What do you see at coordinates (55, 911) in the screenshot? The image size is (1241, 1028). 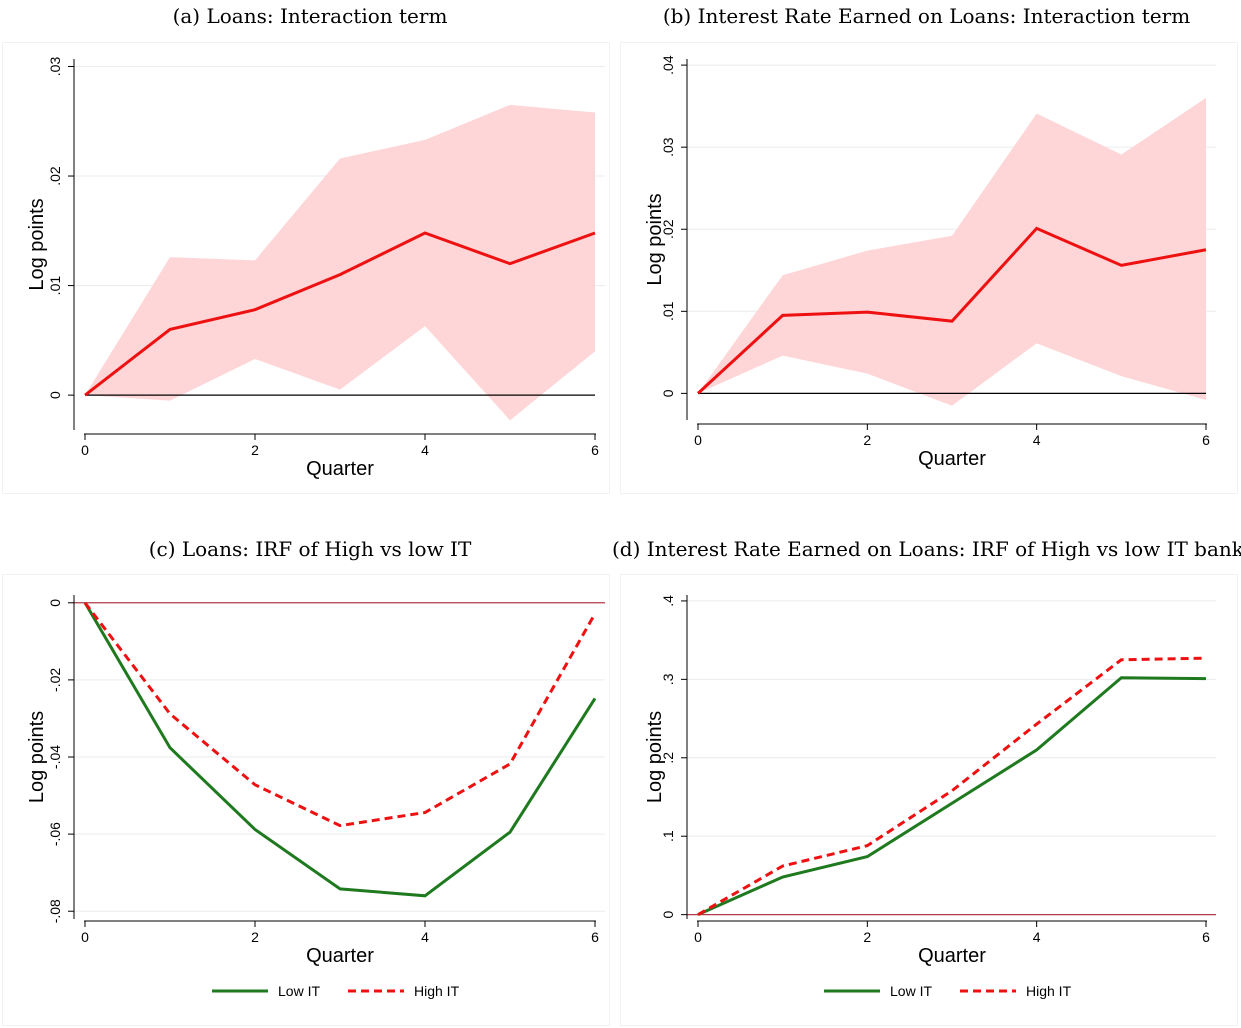 I see `y-tick-label: -.08` at bounding box center [55, 911].